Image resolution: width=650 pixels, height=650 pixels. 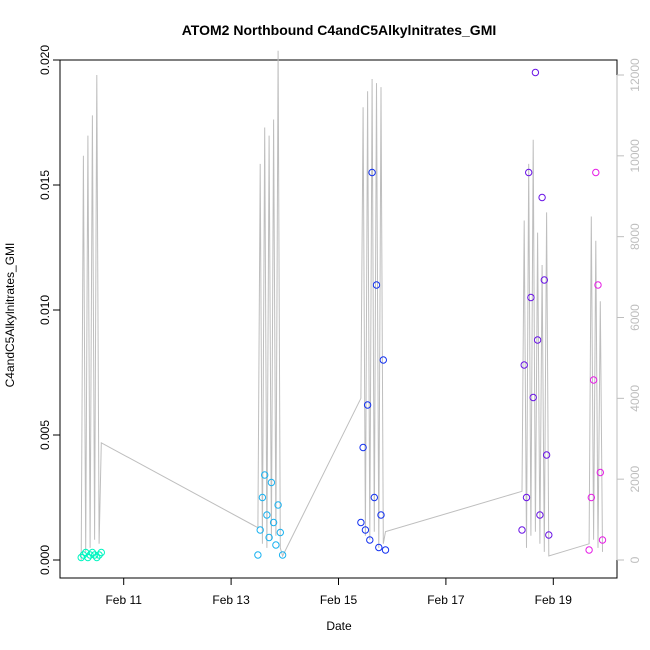 What do you see at coordinates (231, 600) in the screenshot?
I see `x-tick-label: Feb 13` at bounding box center [231, 600].